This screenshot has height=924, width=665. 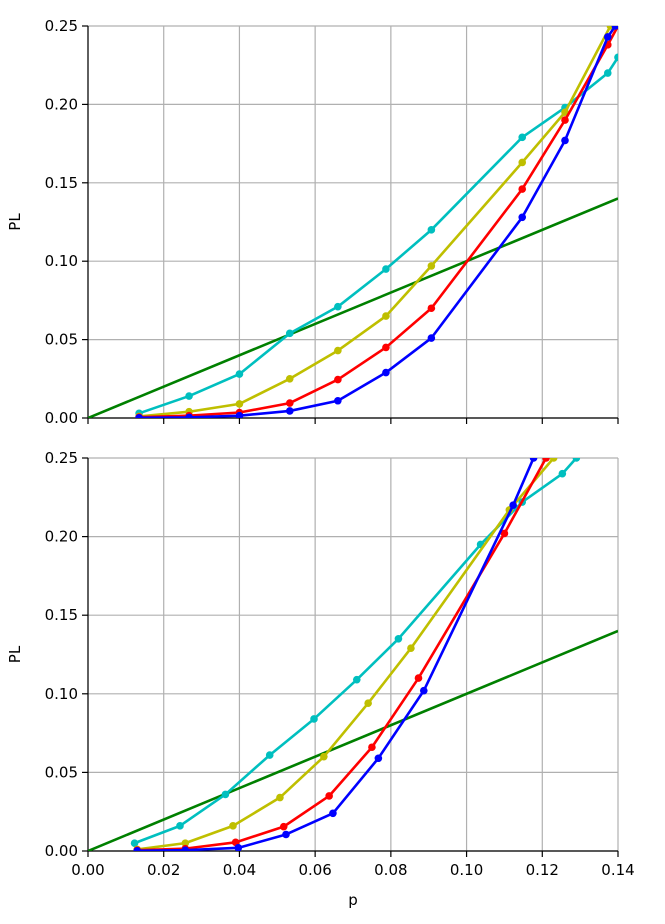 I want to click on x-tick-label: 0.14, so click(x=617, y=870).